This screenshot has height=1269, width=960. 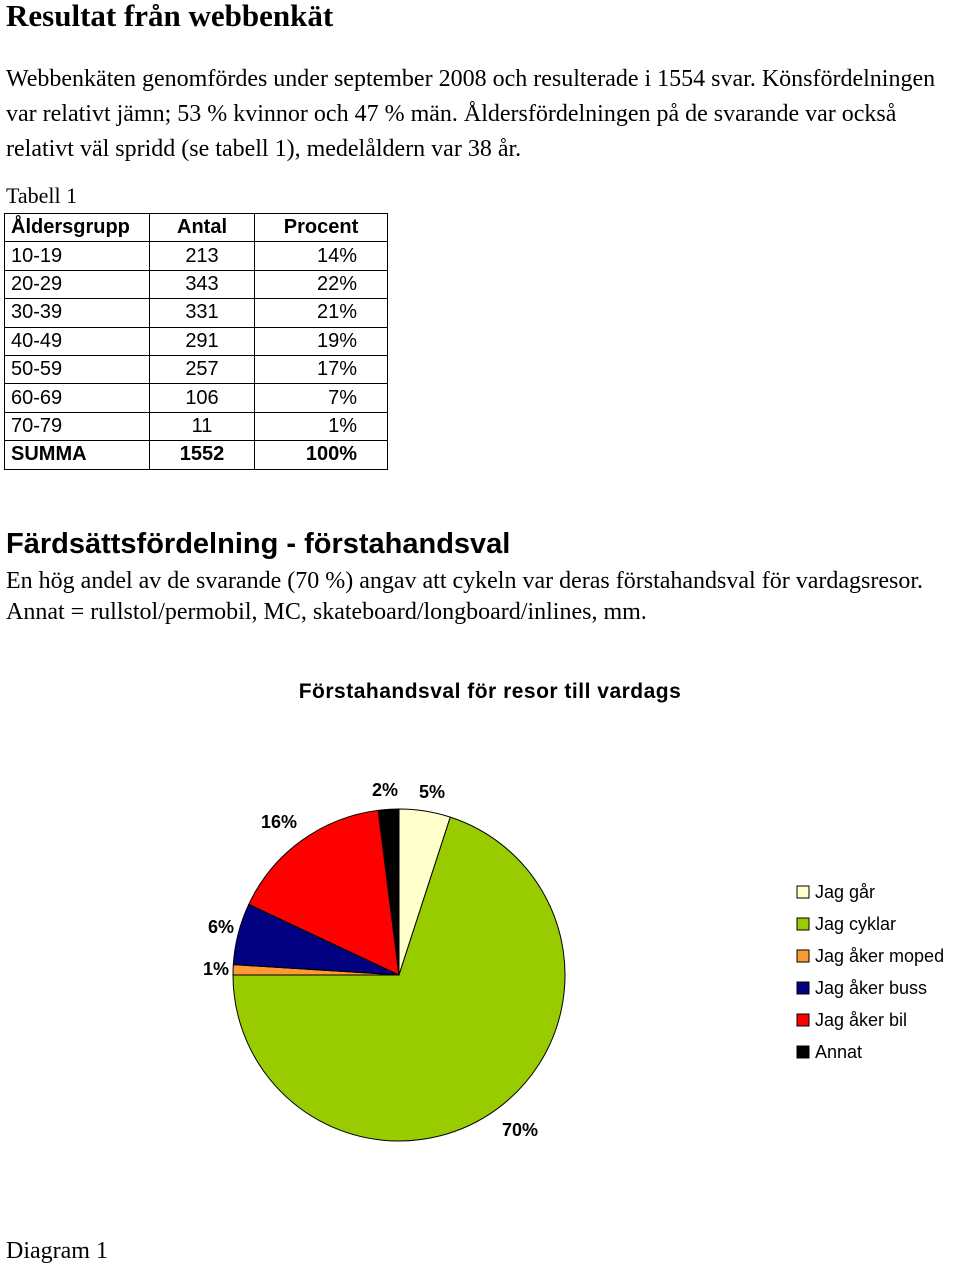 What do you see at coordinates (170, 16) in the screenshot?
I see `page-title: Resultat från webbenkät` at bounding box center [170, 16].